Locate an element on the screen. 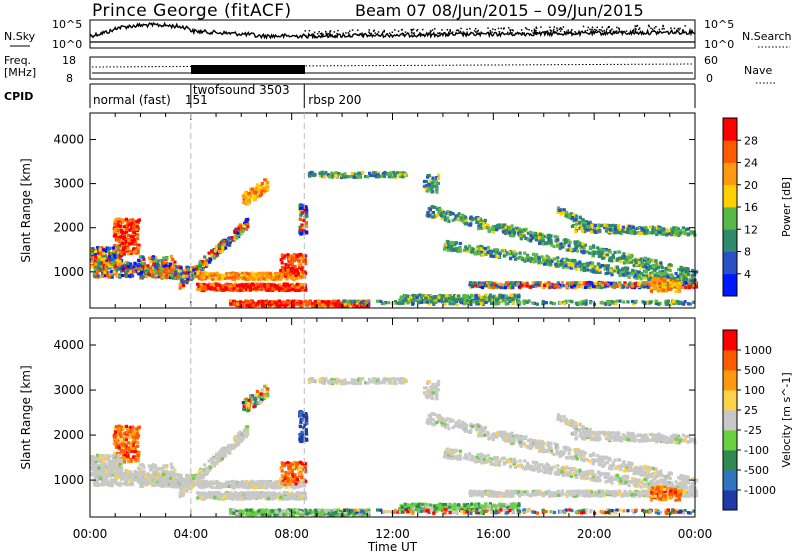 The width and height of the screenshot is (800, 554). nave-axis-bottom: 0 is located at coordinates (709, 78).